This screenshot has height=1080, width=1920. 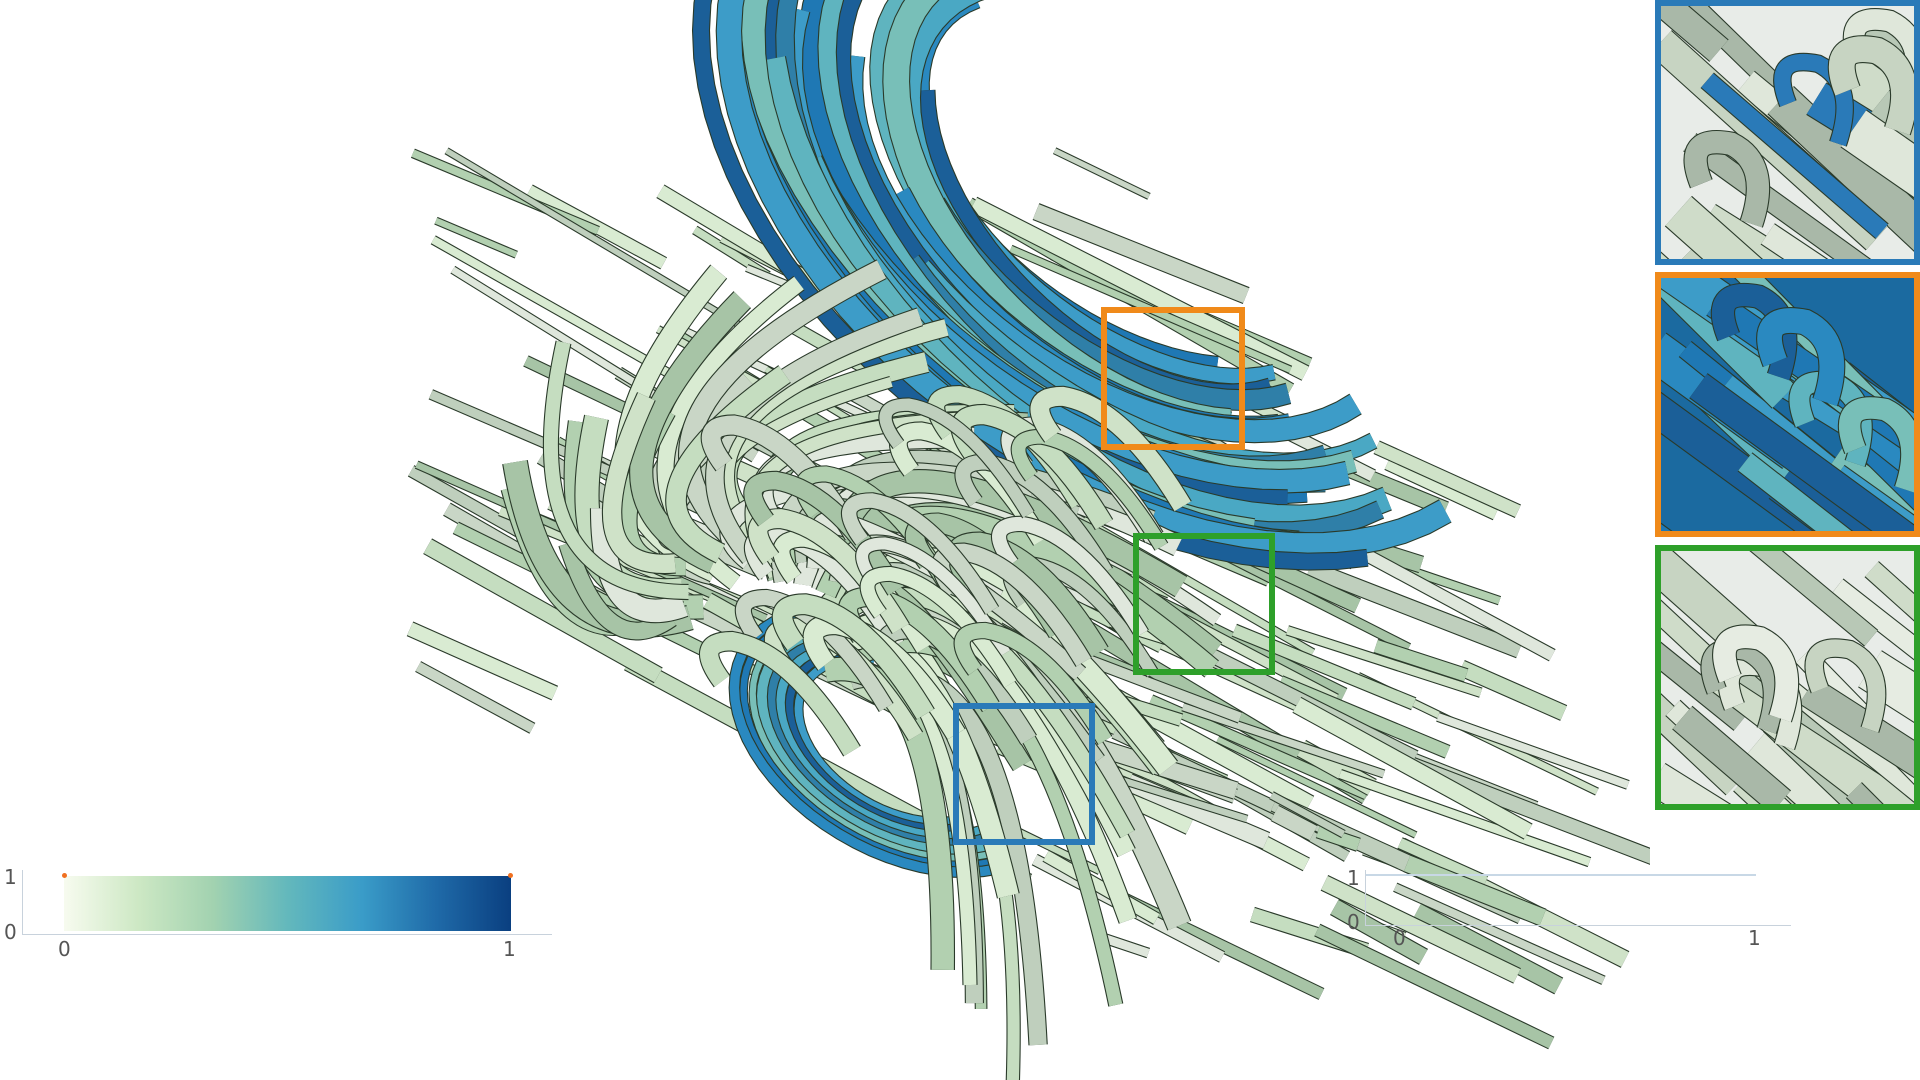 What do you see at coordinates (1754, 938) in the screenshot?
I see `opacity-x-max-label: 1` at bounding box center [1754, 938].